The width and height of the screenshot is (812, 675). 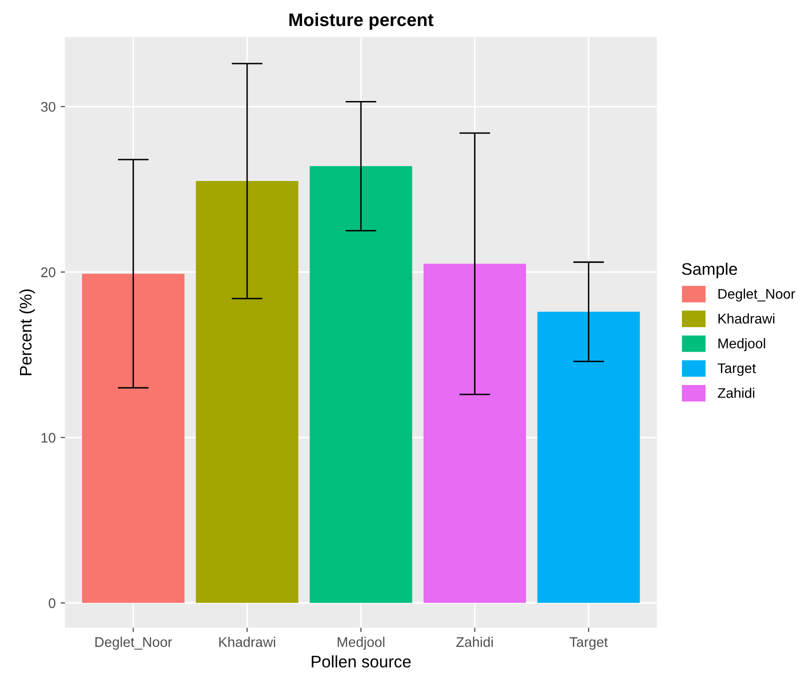 What do you see at coordinates (133, 643) in the screenshot?
I see `x-tick-label: Deglet_Noor` at bounding box center [133, 643].